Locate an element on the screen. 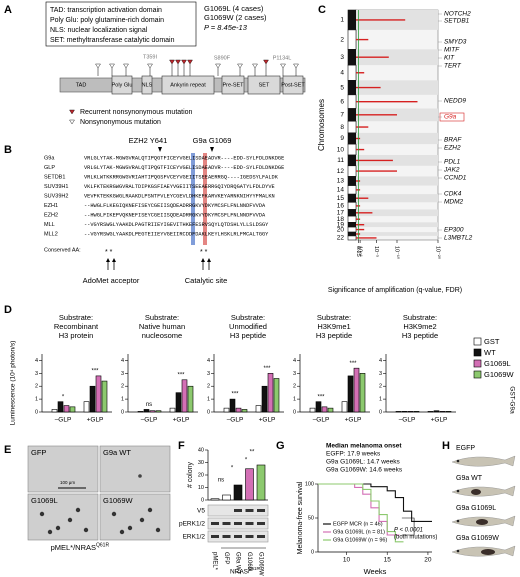 The height and width of the screenshot is (577, 520). gene-label: TERT is located at coordinates (453, 66).